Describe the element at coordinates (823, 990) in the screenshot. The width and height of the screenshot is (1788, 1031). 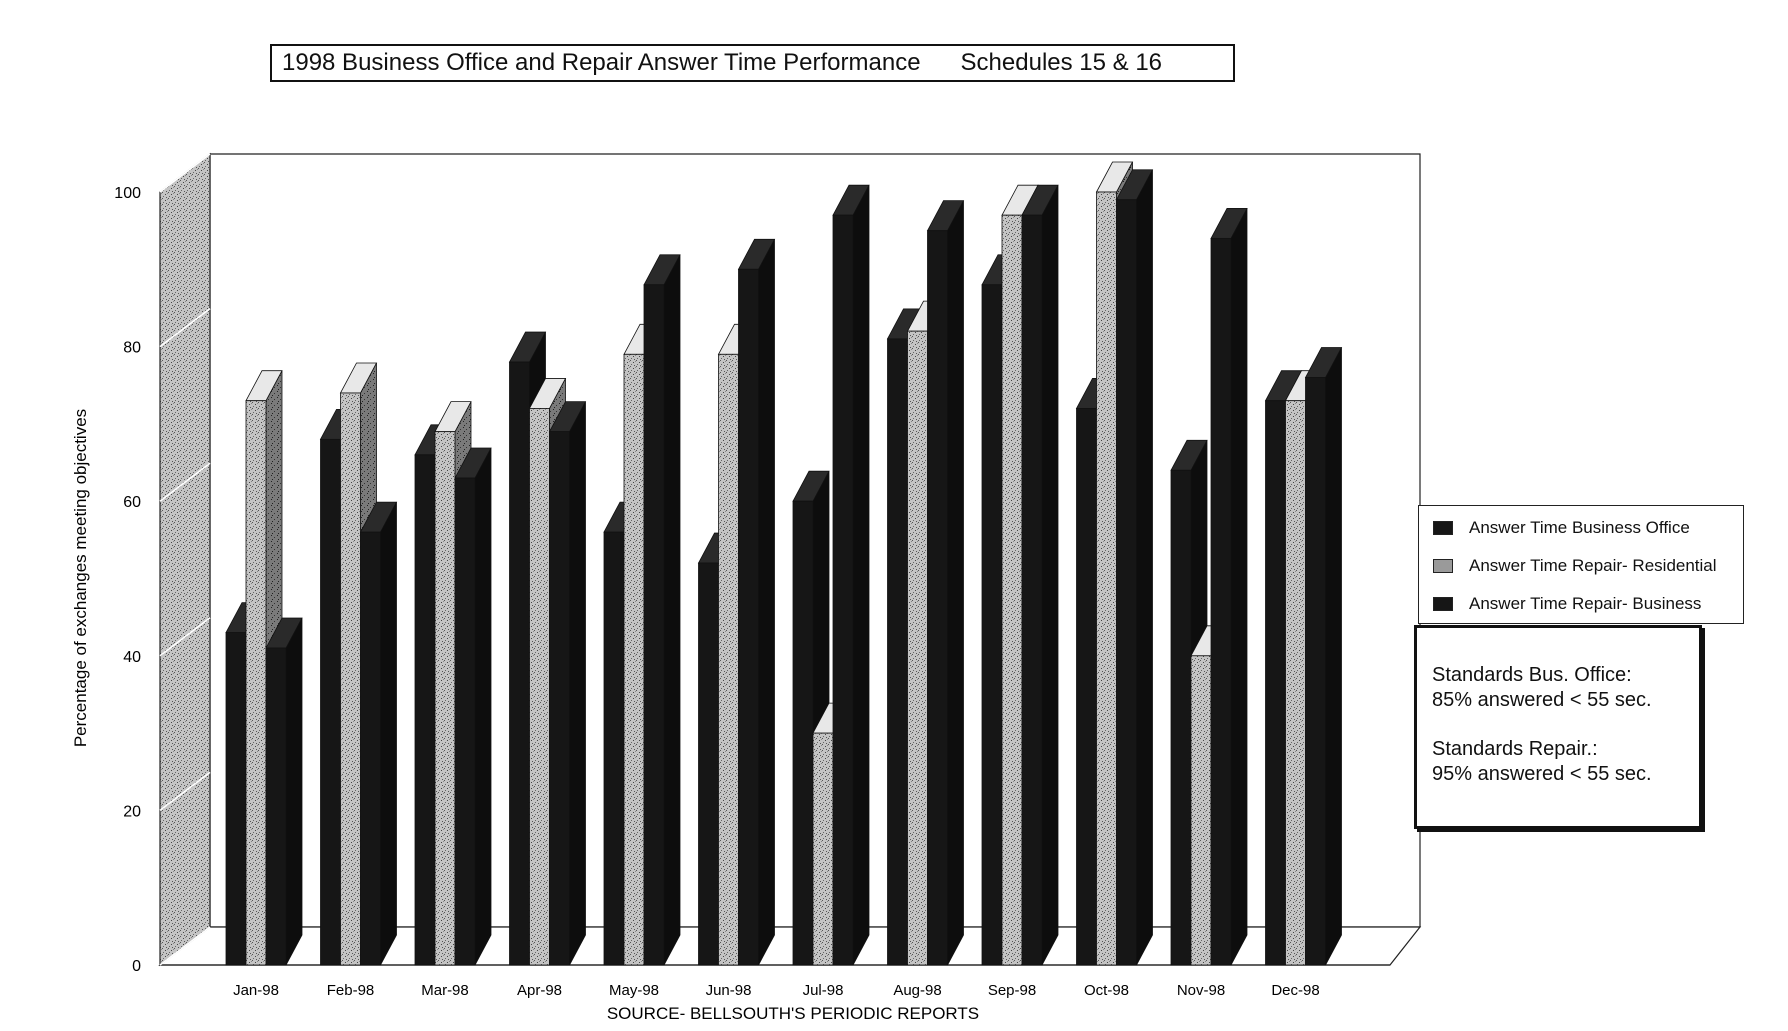
I see `x-tick-label: Jul-98` at that location.